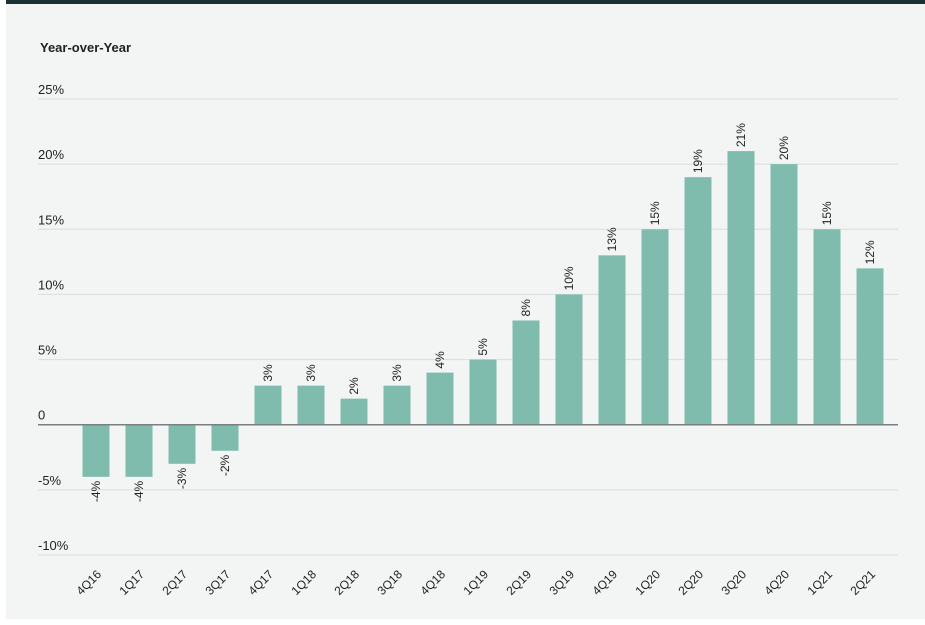 This screenshot has height=625, width=925. I want to click on y-axis-title: Year-over-Year, so click(85, 47).